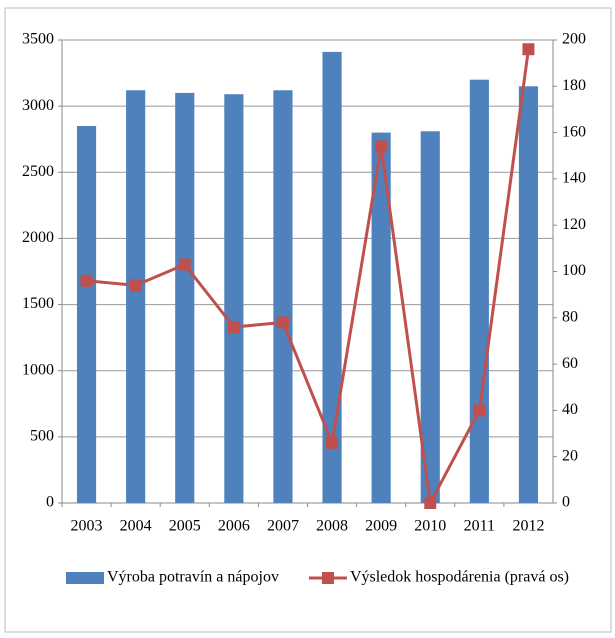 This screenshot has width=615, height=638. Describe the element at coordinates (50, 502) in the screenshot. I see `y-tick-label: 0` at that location.